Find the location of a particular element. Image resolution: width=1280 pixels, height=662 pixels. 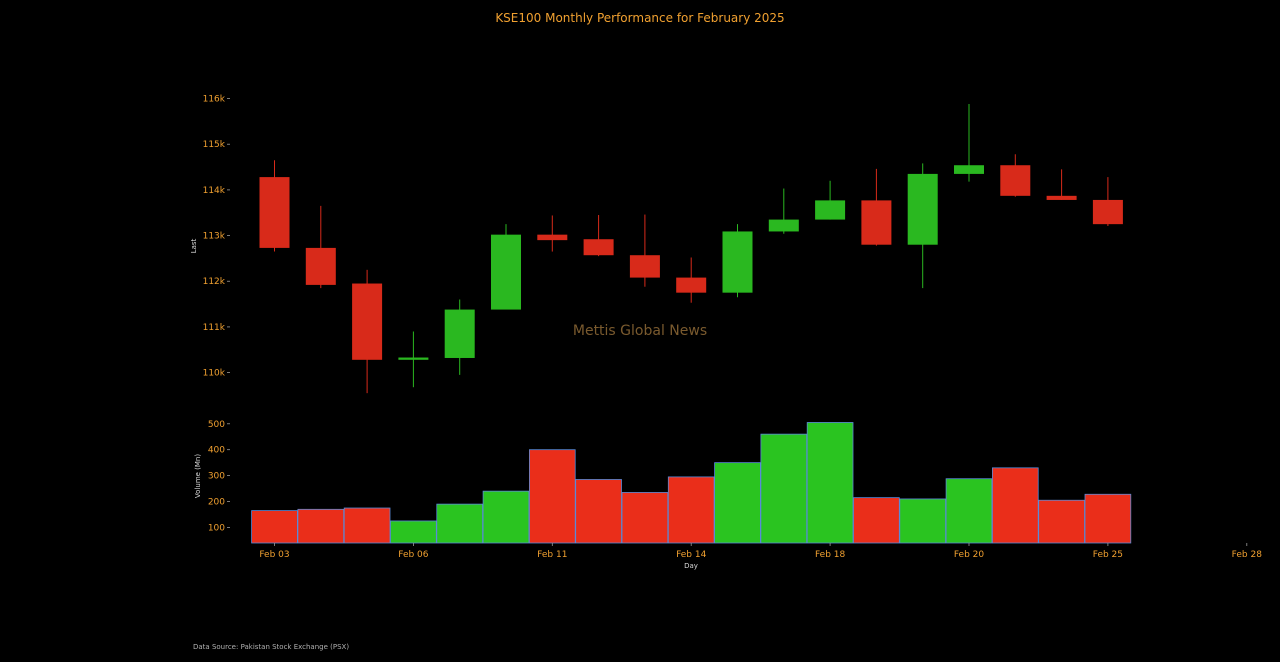

x-tick-label: Feb 28 is located at coordinates (1247, 555).